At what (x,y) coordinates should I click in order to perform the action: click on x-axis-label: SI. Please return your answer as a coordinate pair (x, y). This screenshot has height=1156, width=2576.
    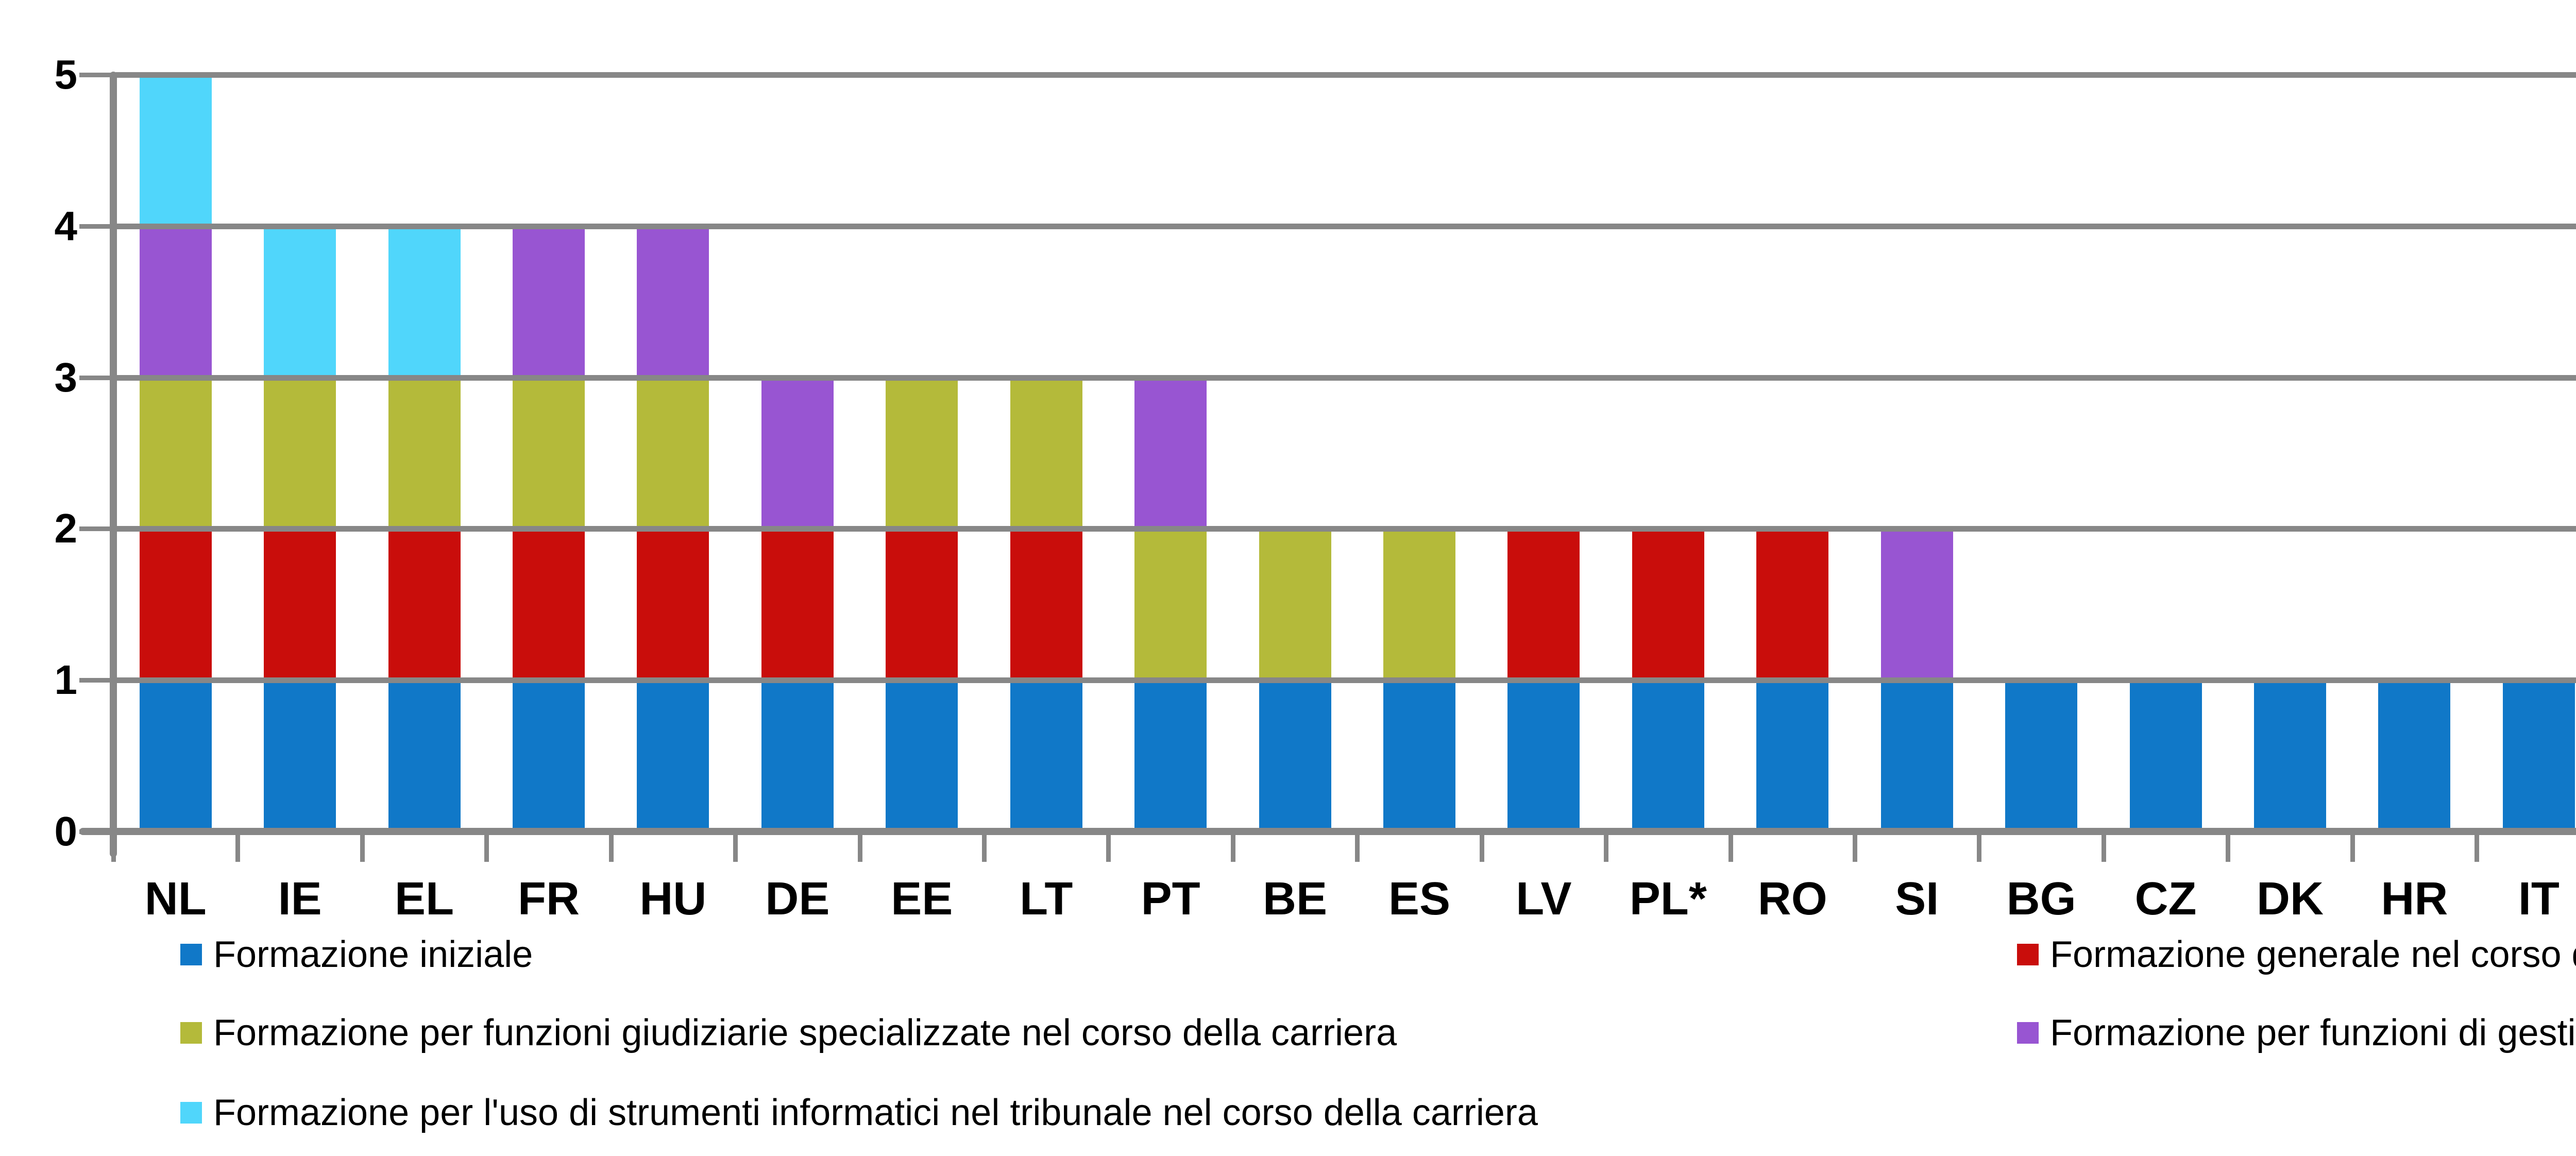
    Looking at the image, I should click on (1917, 899).